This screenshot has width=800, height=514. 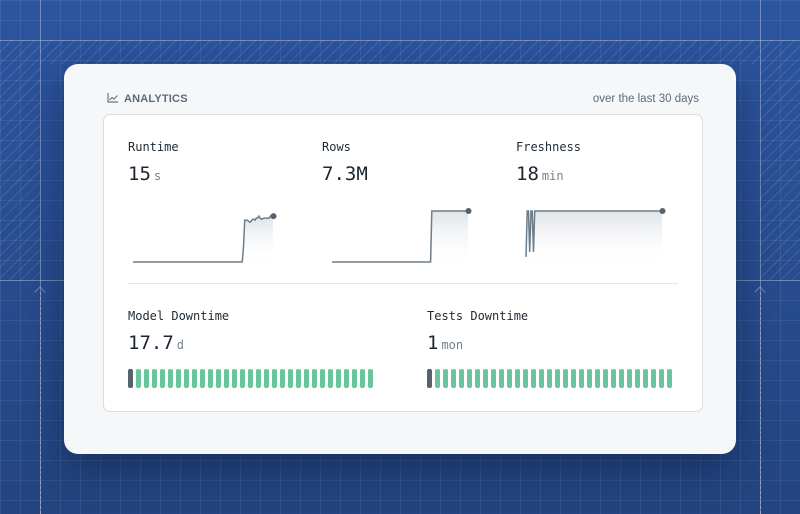 I want to click on metric-value: 17.7 d, so click(x=178, y=343).